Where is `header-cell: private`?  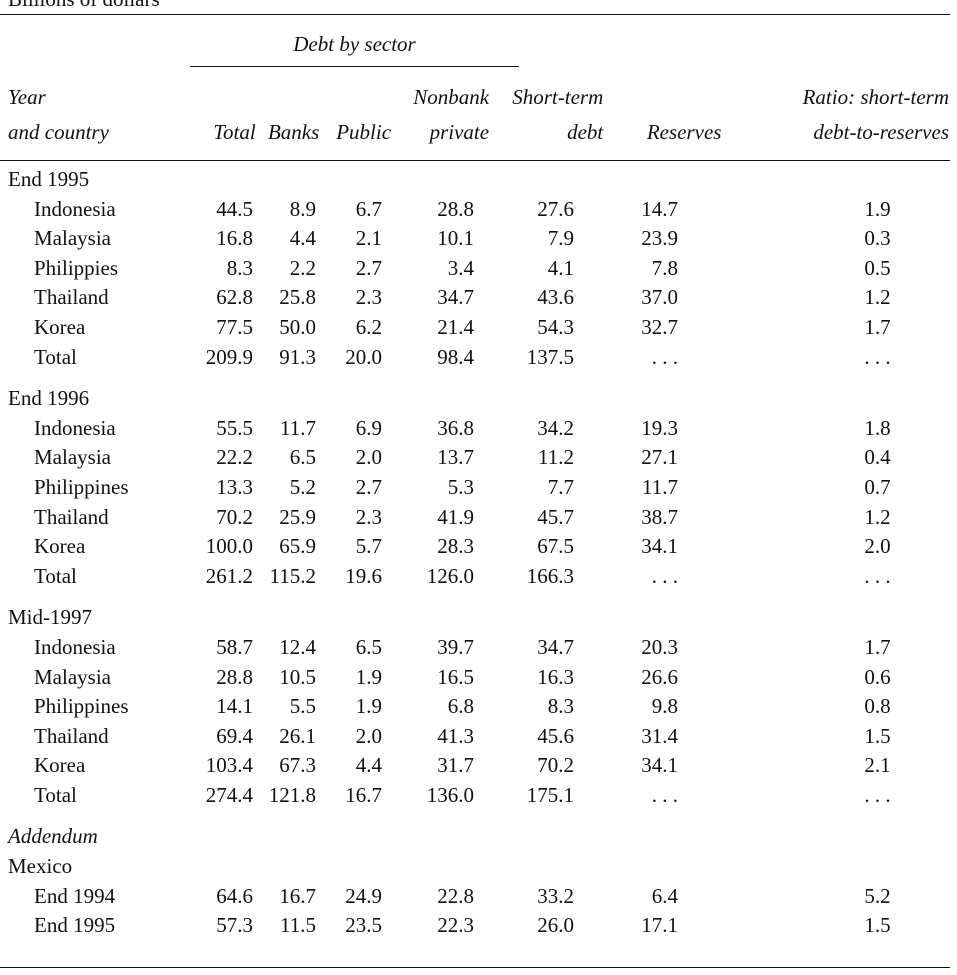 header-cell: private is located at coordinates (459, 132).